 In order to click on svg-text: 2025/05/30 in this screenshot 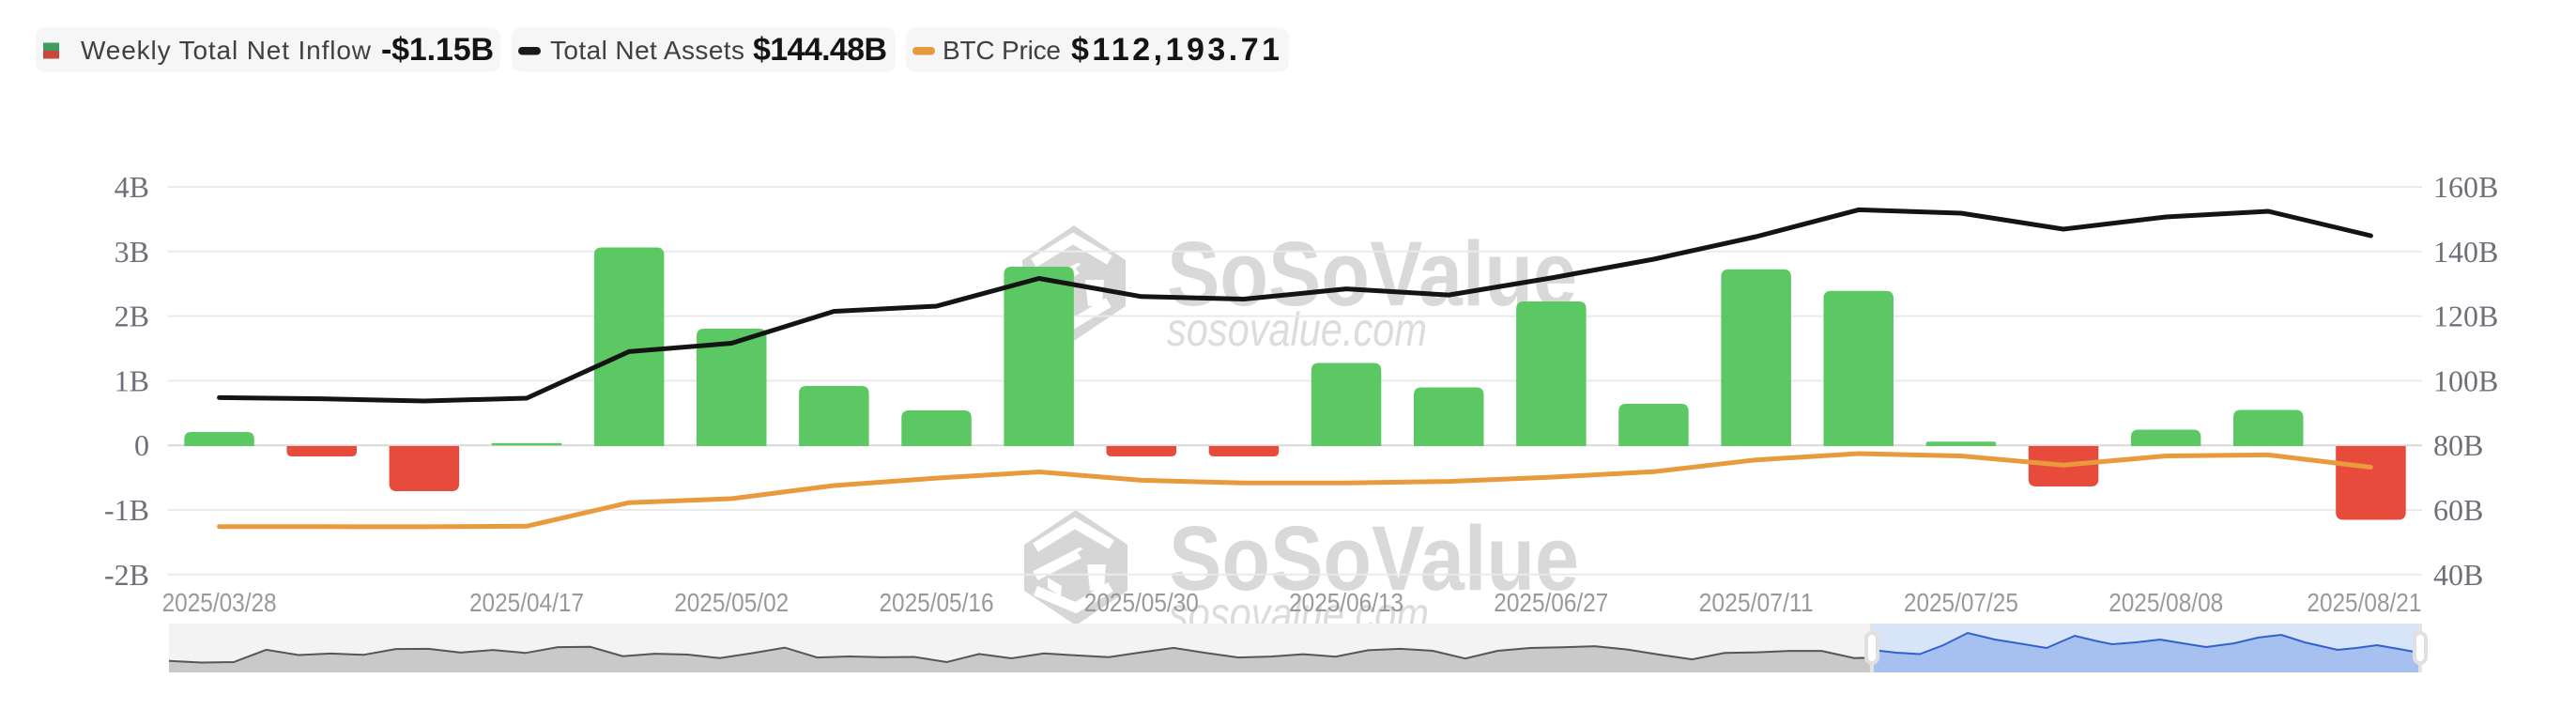, I will do `click(1142, 602)`.